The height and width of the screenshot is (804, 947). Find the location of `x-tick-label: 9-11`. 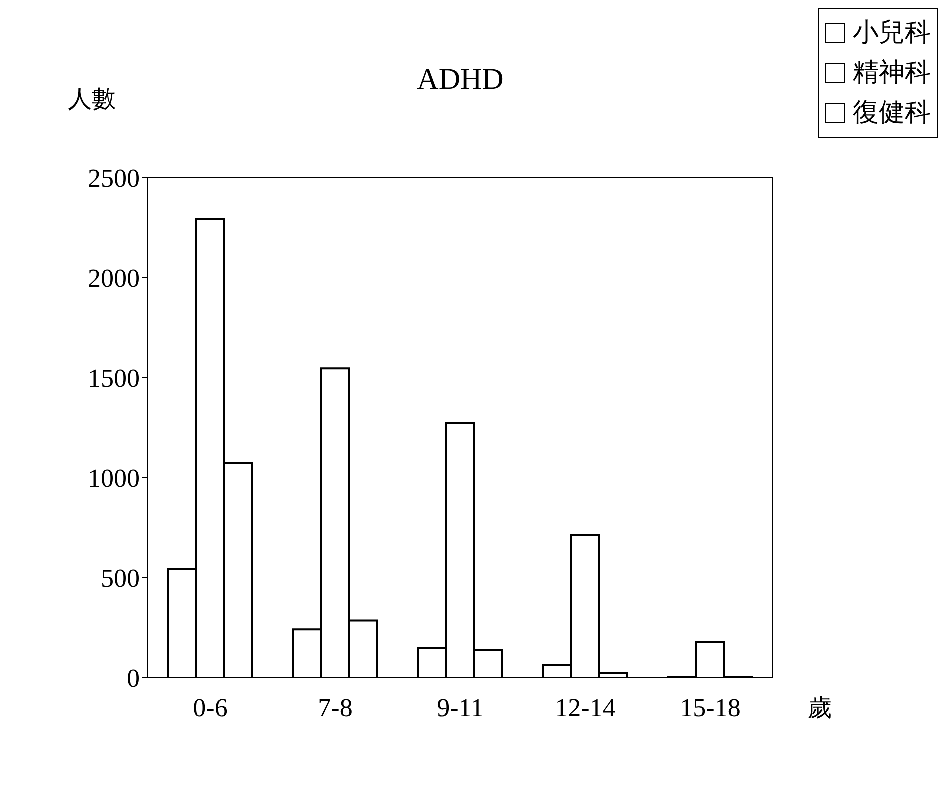

x-tick-label: 9-11 is located at coordinates (460, 707).